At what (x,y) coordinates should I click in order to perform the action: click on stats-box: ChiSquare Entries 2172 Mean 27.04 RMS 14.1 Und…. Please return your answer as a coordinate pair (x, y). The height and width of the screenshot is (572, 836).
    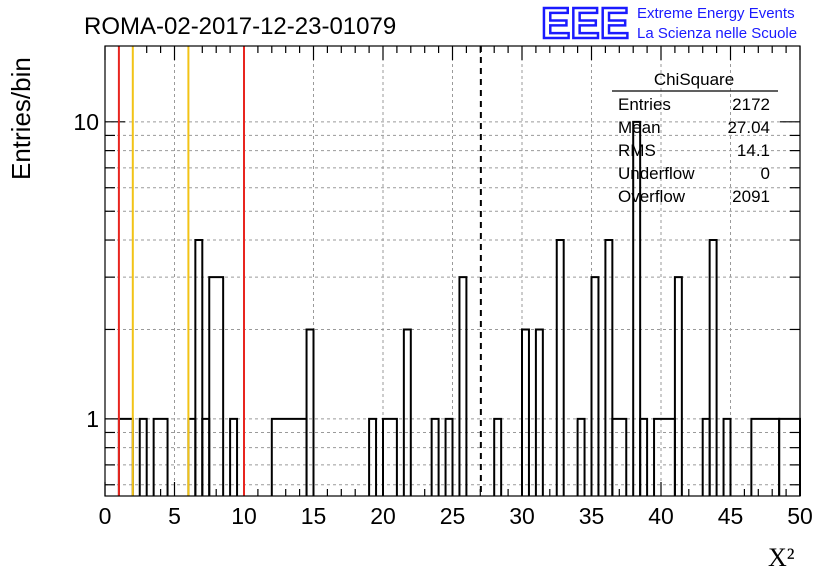
    Looking at the image, I should click on (695, 138).